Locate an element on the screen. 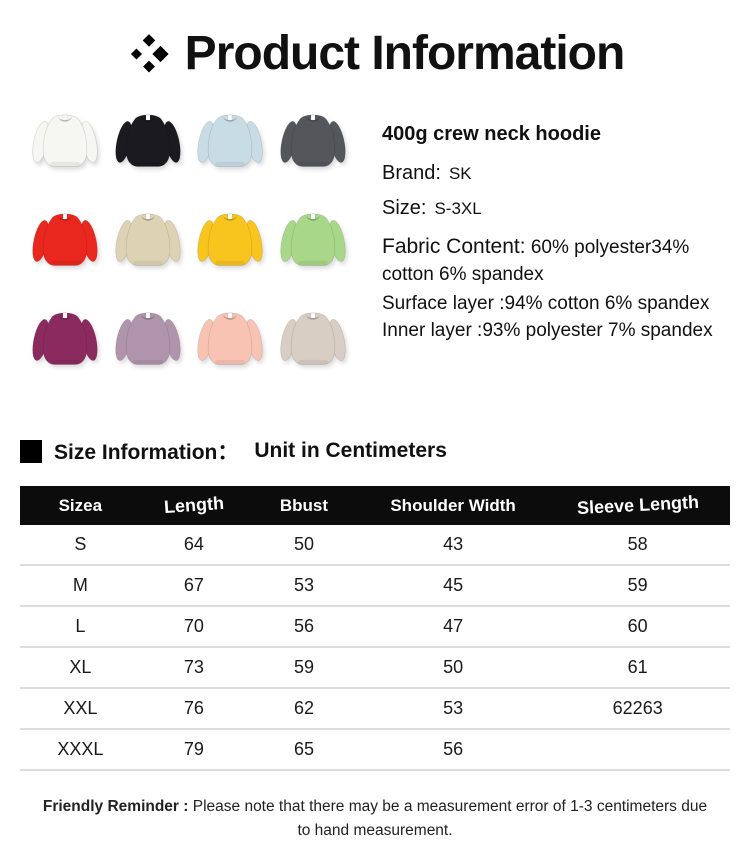 The height and width of the screenshot is (865, 750). table-cell: 70 is located at coordinates (194, 627).